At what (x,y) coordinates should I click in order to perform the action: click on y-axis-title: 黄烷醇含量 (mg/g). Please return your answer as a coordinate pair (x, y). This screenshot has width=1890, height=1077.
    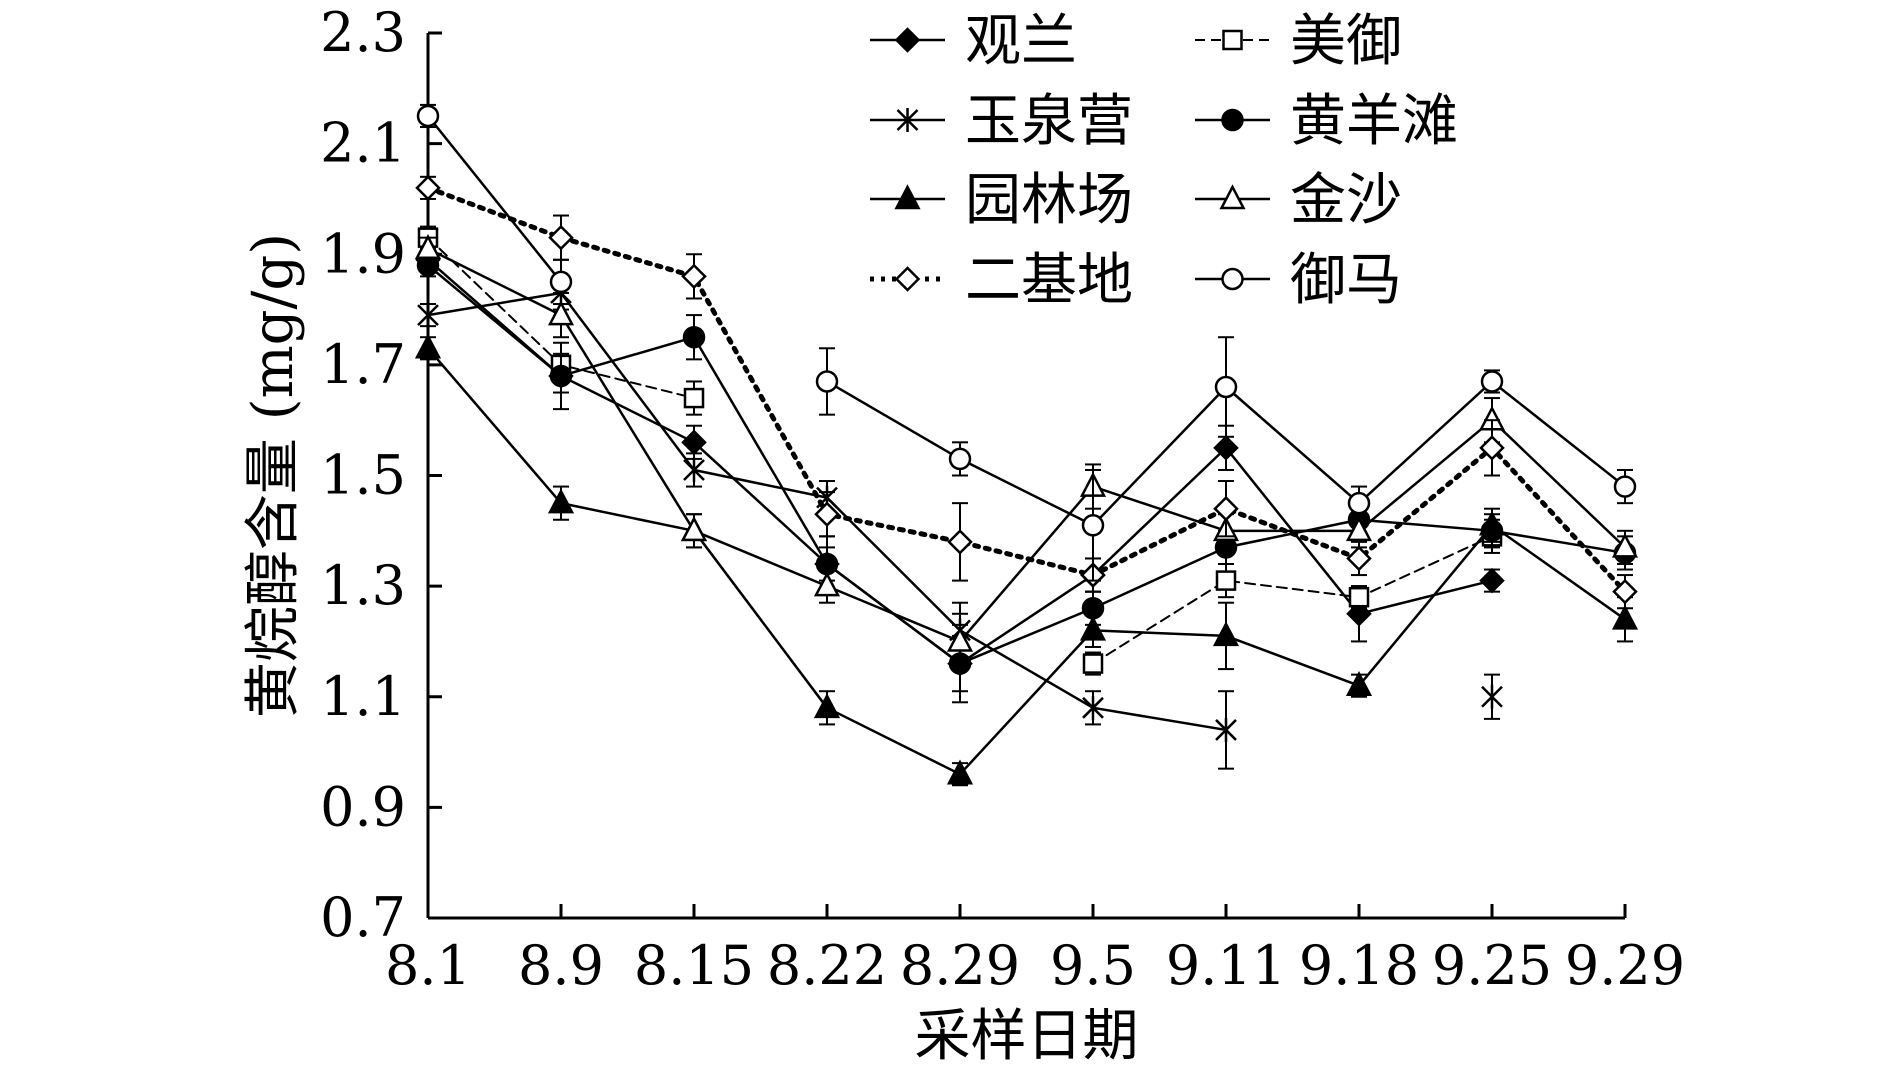
    Looking at the image, I should click on (273, 475).